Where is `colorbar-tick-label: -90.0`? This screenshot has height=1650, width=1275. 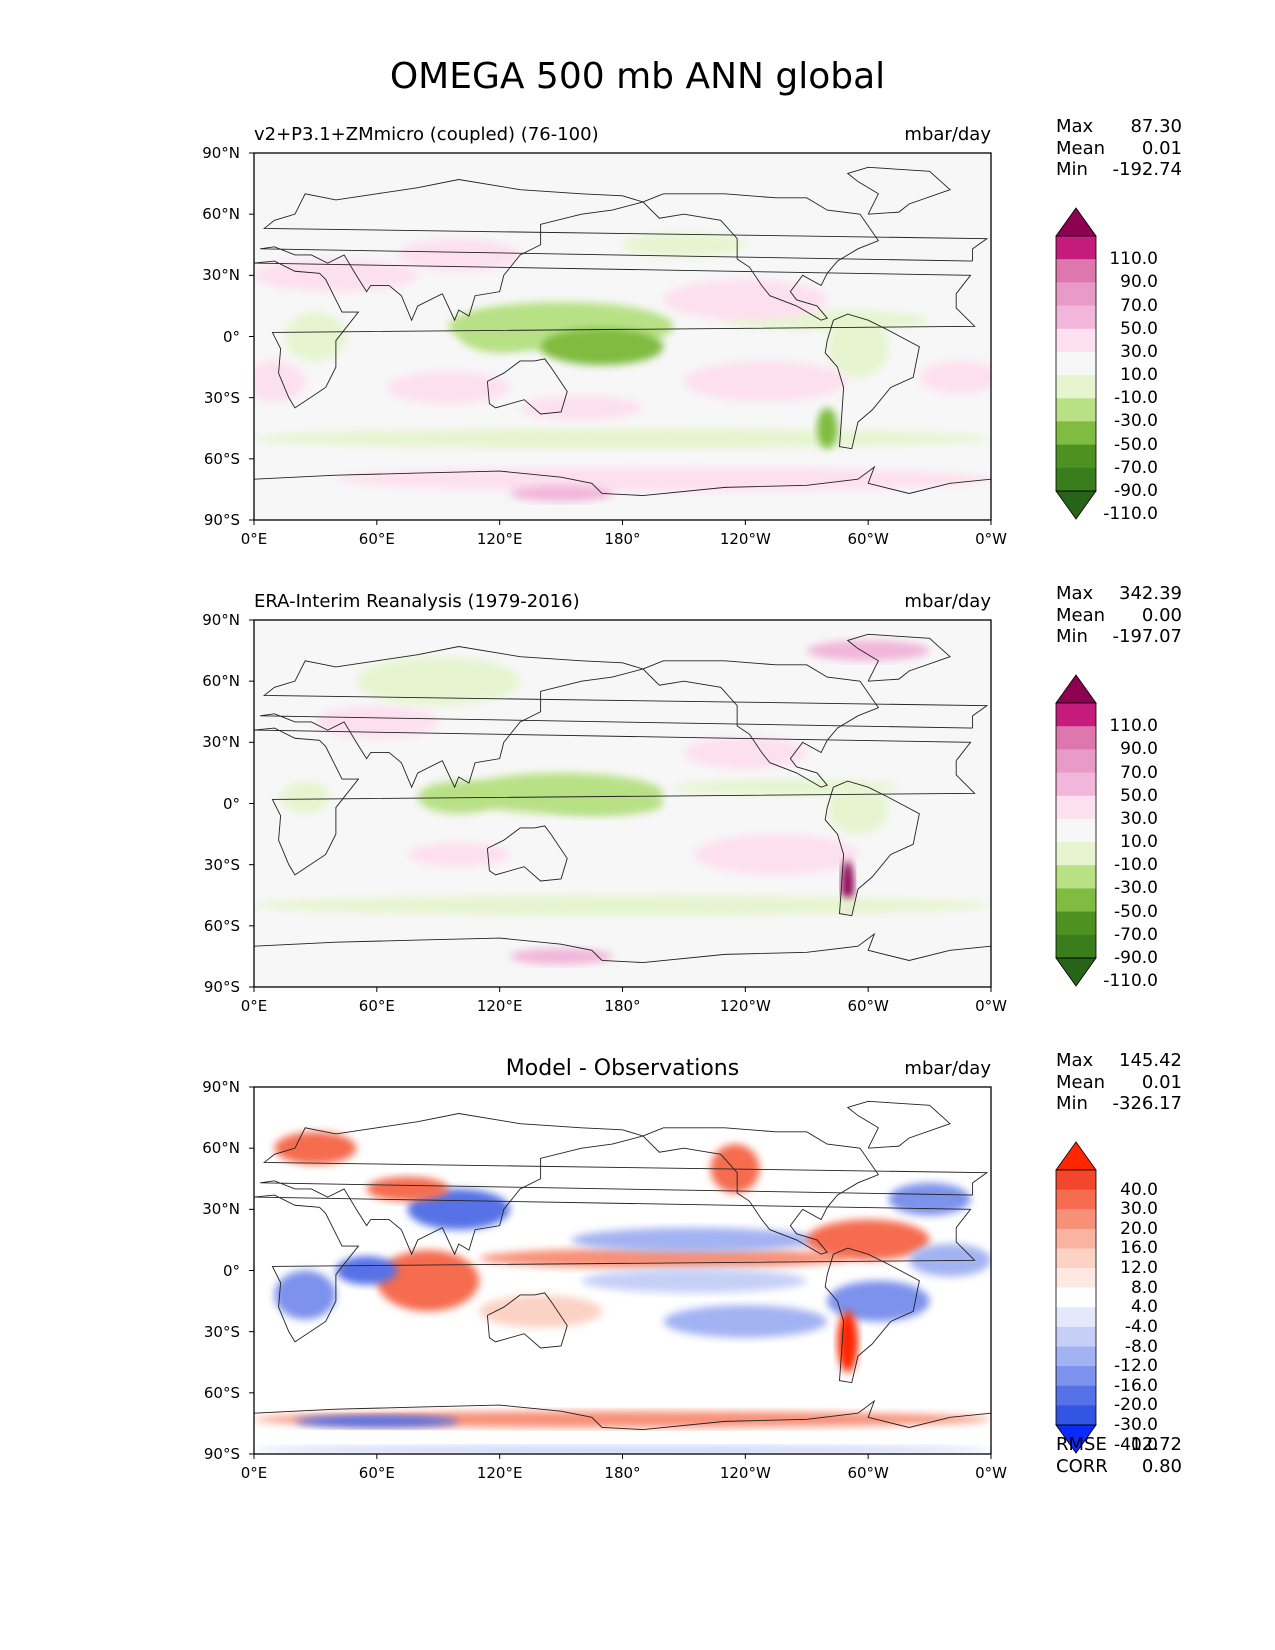
colorbar-tick-label: -90.0 is located at coordinates (1136, 491).